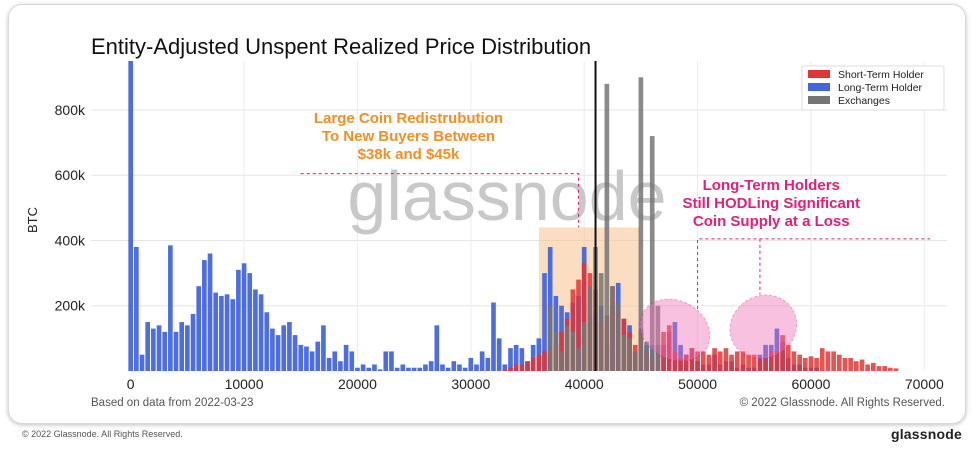 The image size is (974, 454). Describe the element at coordinates (881, 75) in the screenshot. I see `legend-label: Short-Term Holder` at that location.